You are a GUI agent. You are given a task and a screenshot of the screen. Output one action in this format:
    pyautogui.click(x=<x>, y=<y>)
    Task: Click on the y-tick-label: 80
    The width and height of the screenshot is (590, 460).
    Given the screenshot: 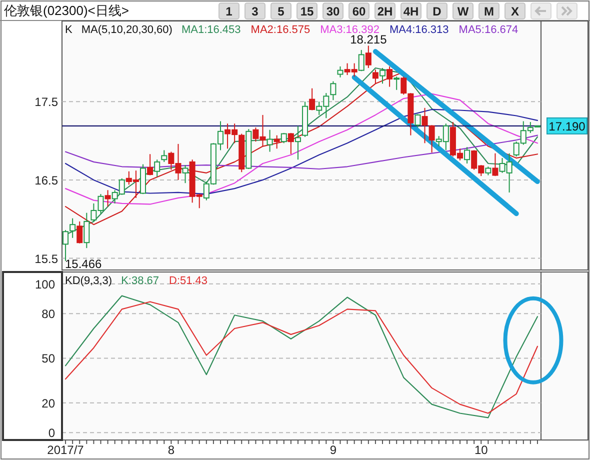 What is the action you would take?
    pyautogui.click(x=49, y=314)
    